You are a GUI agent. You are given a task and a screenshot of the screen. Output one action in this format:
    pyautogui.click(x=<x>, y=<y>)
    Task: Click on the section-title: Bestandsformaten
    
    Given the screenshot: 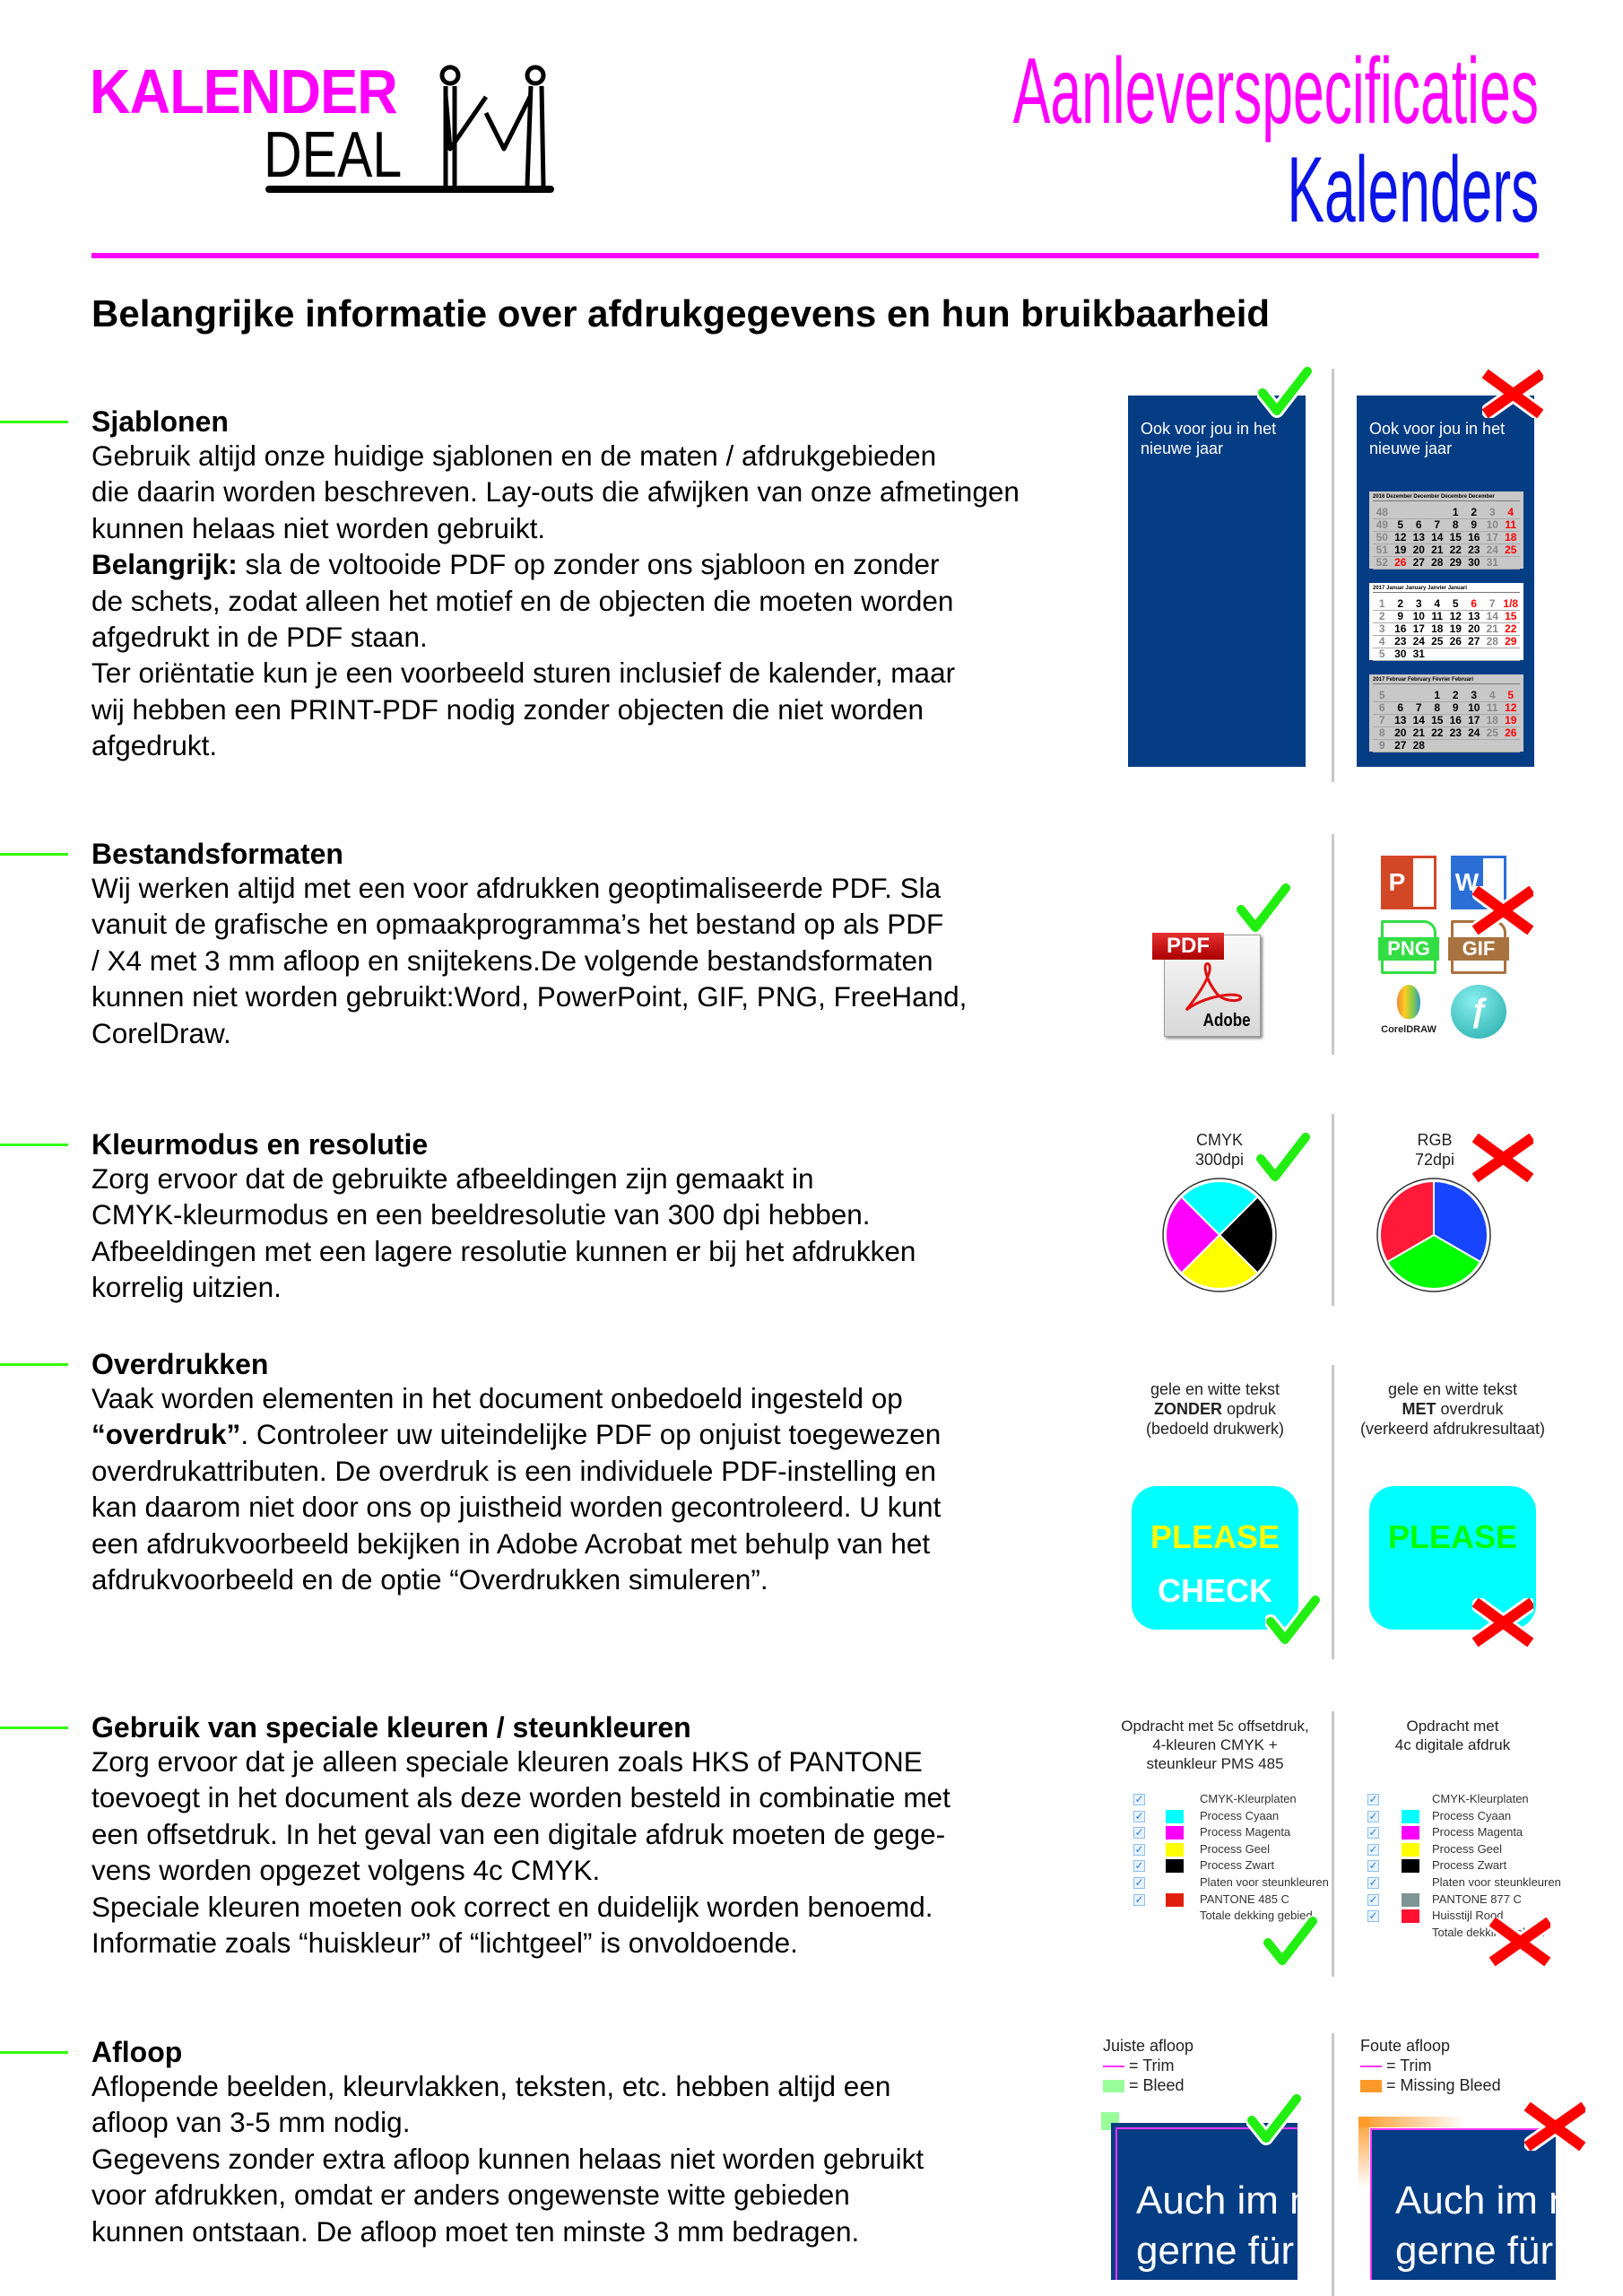 What is the action you would take?
    pyautogui.click(x=217, y=854)
    